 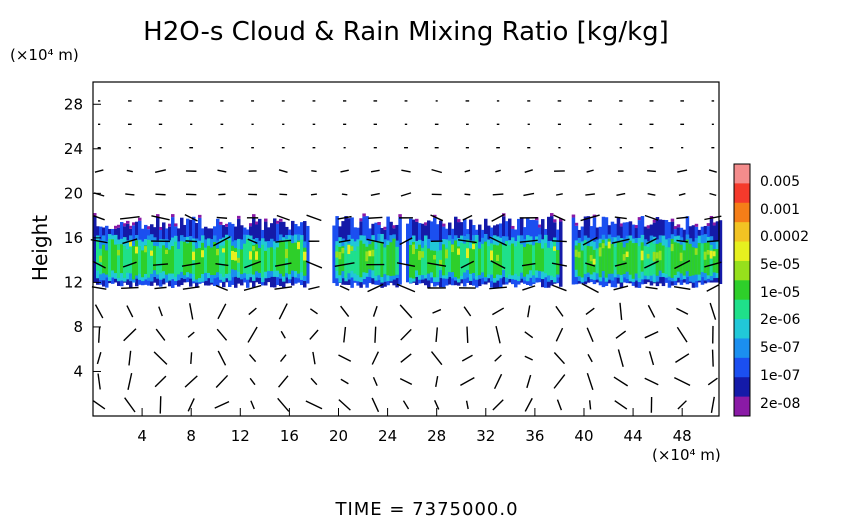 What do you see at coordinates (485, 436) in the screenshot?
I see `x-tick-label: 32` at bounding box center [485, 436].